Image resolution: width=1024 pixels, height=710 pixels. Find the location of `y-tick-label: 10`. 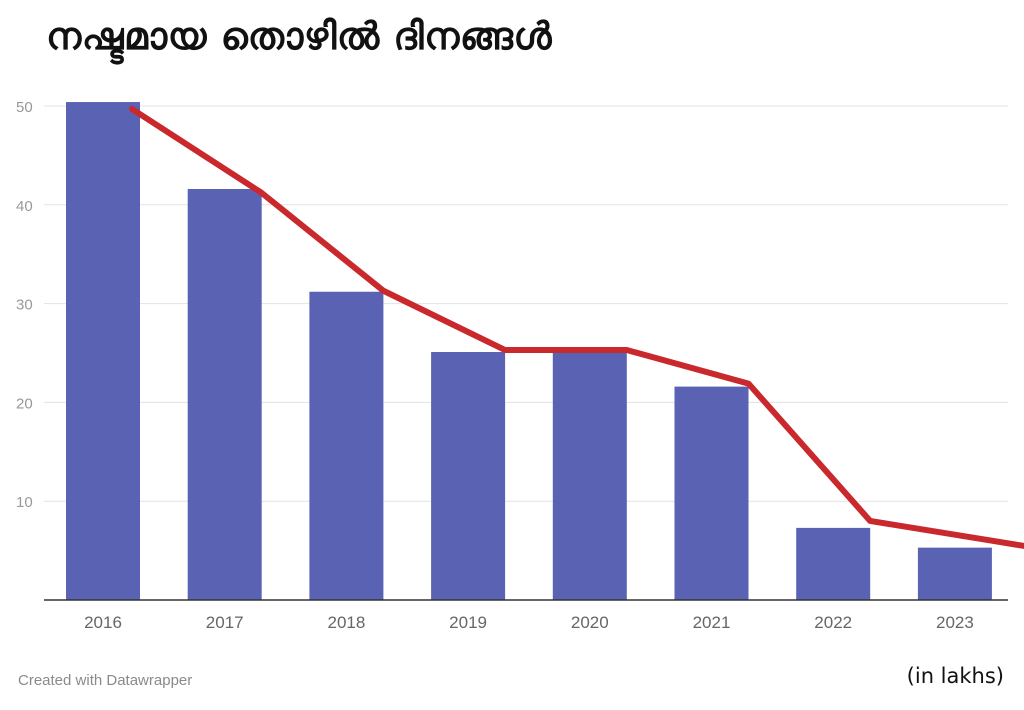

y-tick-label: 10 is located at coordinates (24, 502).